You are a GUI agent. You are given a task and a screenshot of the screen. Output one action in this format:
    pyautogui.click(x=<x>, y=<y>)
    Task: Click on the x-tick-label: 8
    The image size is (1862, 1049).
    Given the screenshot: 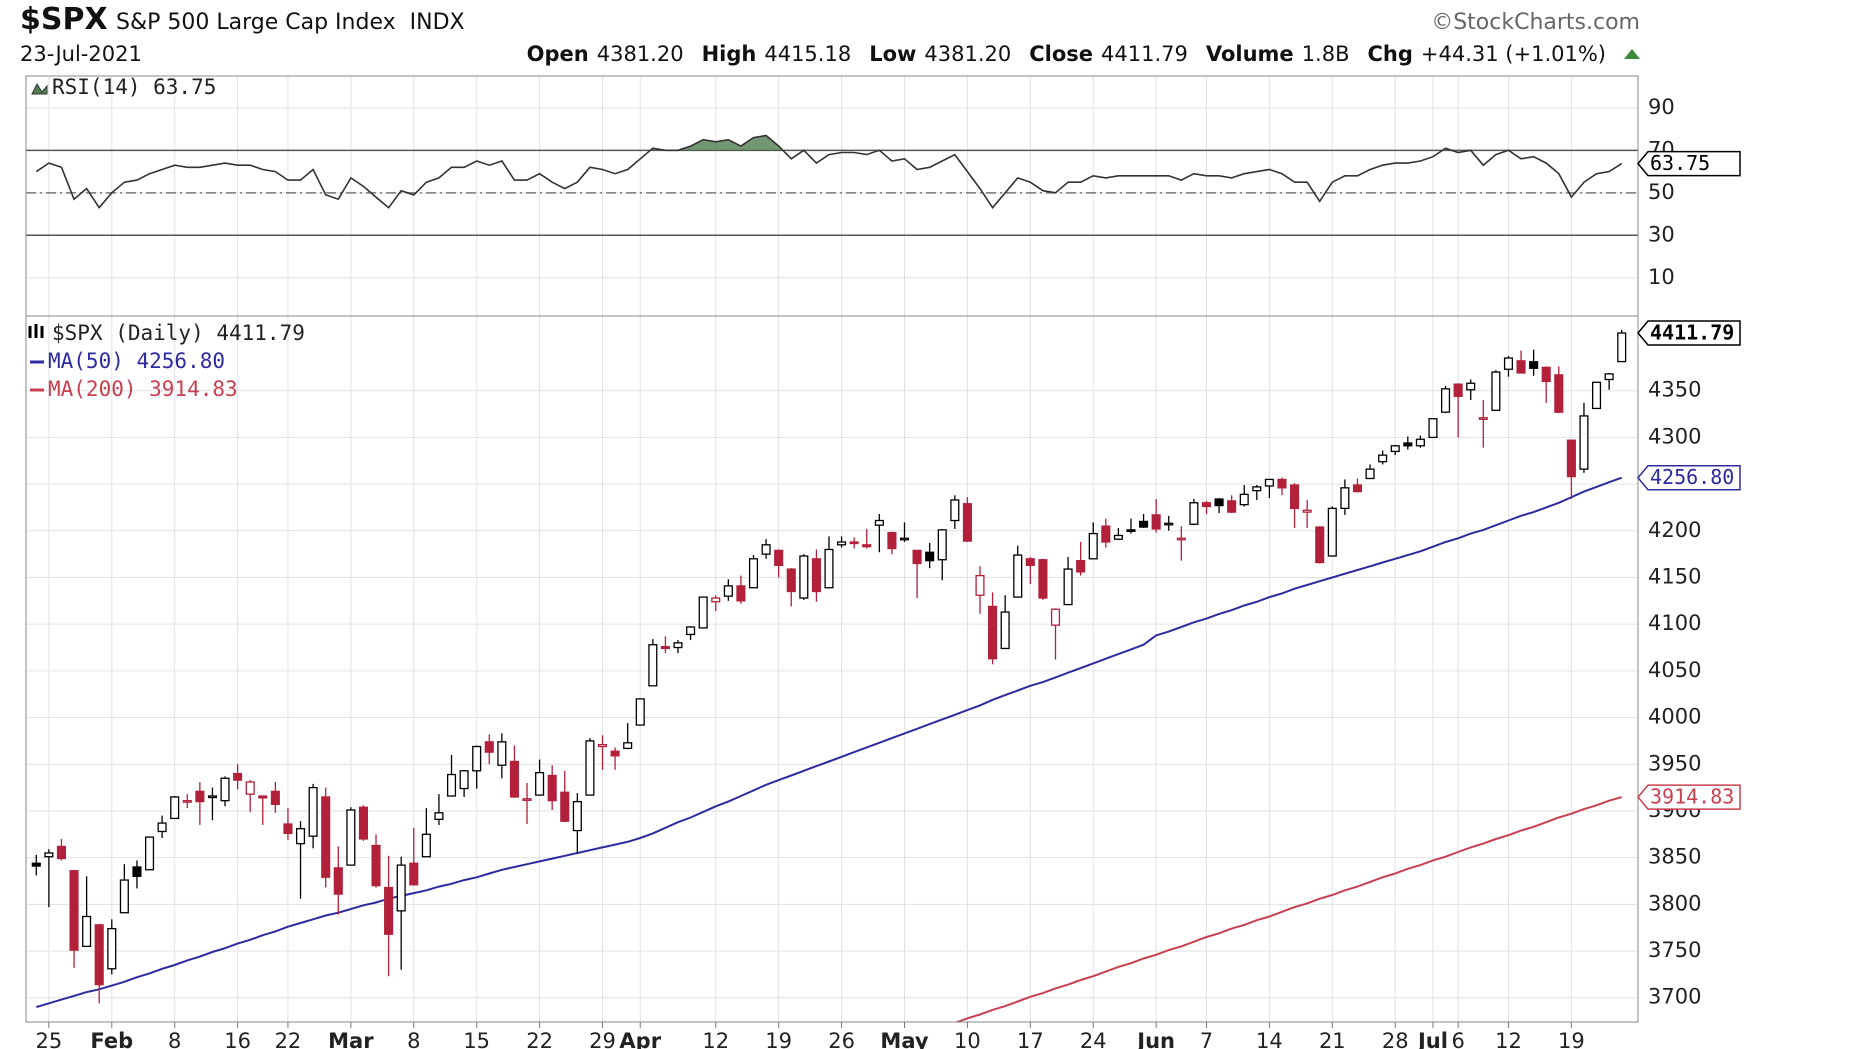 What is the action you would take?
    pyautogui.click(x=174, y=1039)
    